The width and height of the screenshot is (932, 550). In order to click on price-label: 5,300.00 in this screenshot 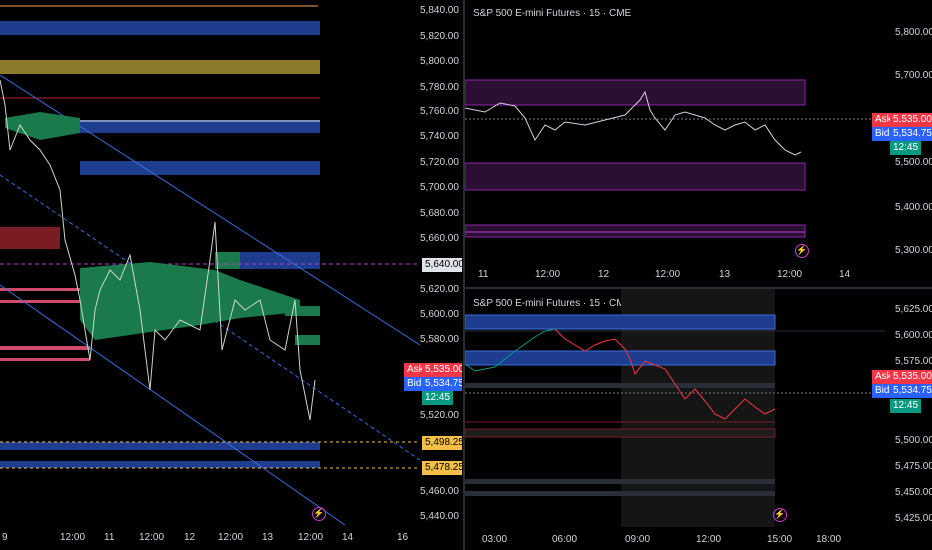, I will do `click(913, 250)`.